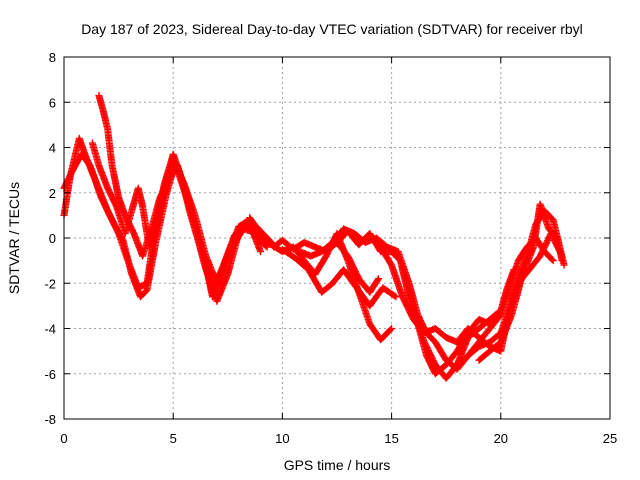 The height and width of the screenshot is (480, 640). Describe the element at coordinates (50, 419) in the screenshot. I see `y-tick-label: -8` at that location.